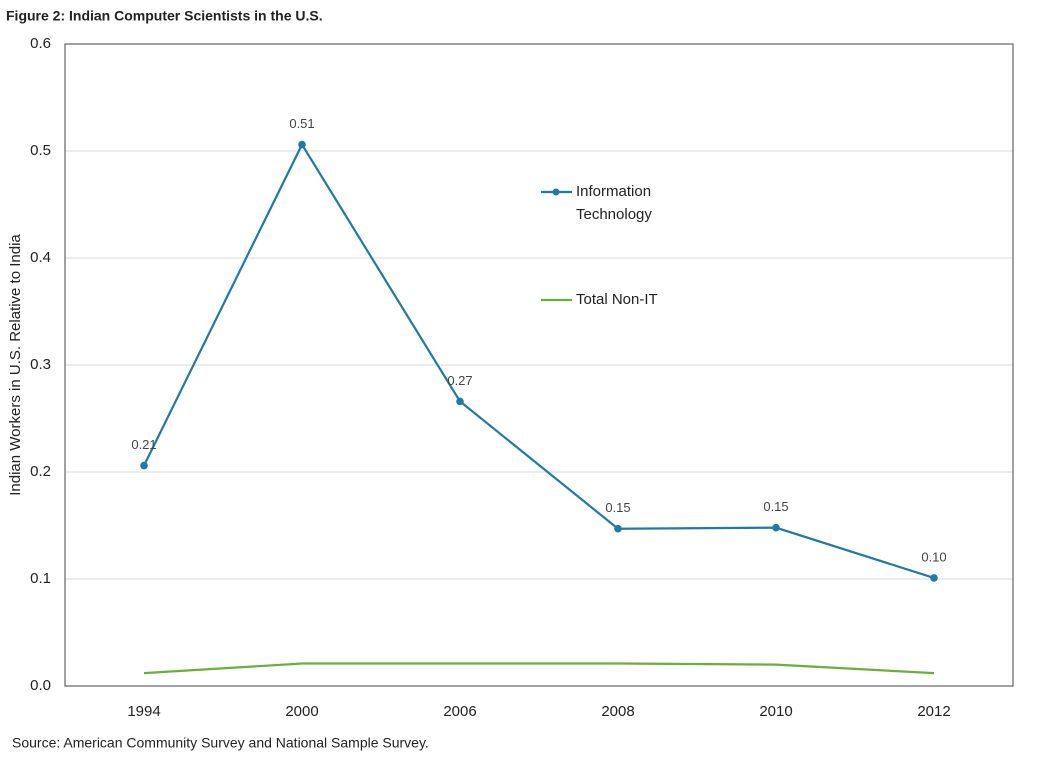 The height and width of the screenshot is (758, 1044). Describe the element at coordinates (40, 685) in the screenshot. I see `y-tick-label: 0.0` at that location.